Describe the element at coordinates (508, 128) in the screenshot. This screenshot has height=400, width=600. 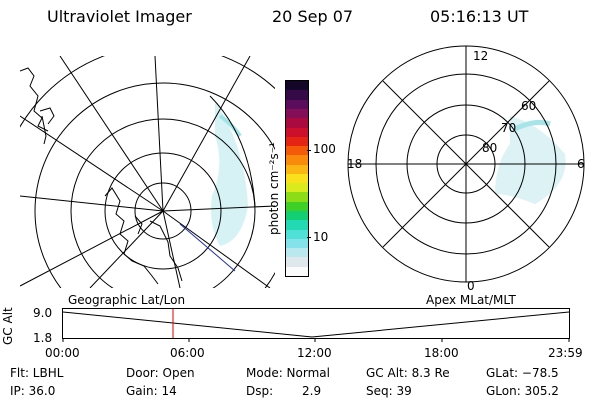
I see `polar-ring-70: 70` at that location.